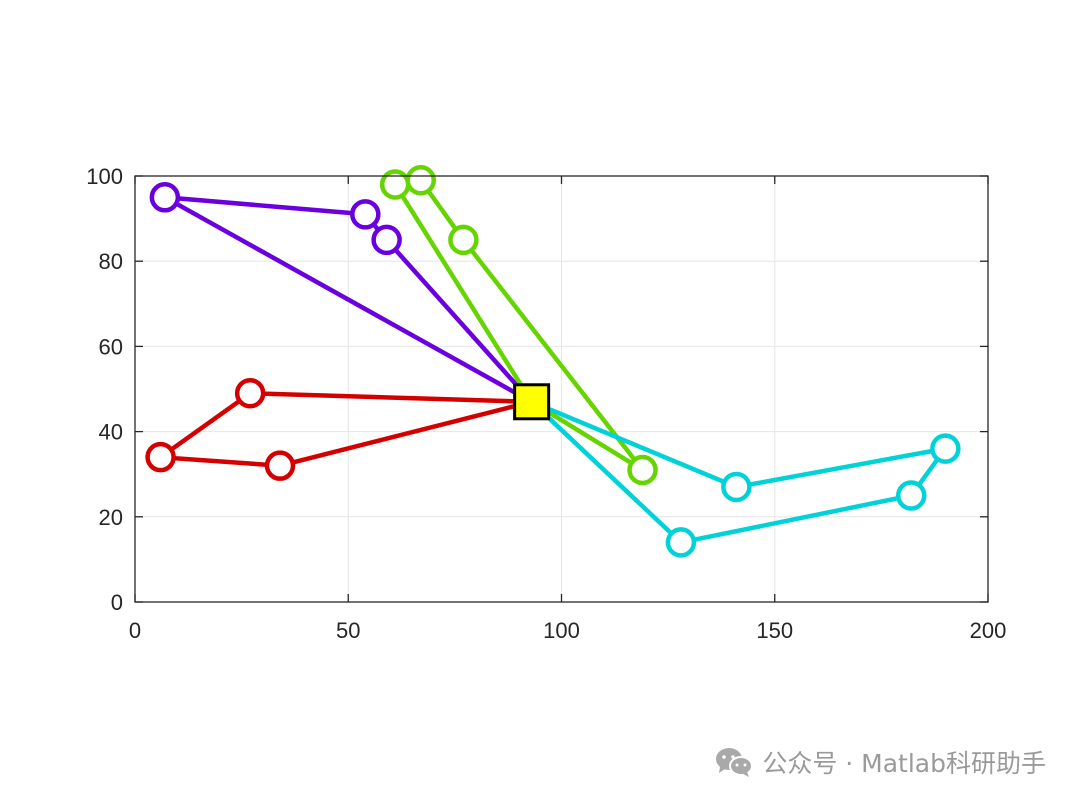 The image size is (1080, 804). What do you see at coordinates (135, 630) in the screenshot?
I see `x-tick-label: 0` at bounding box center [135, 630].